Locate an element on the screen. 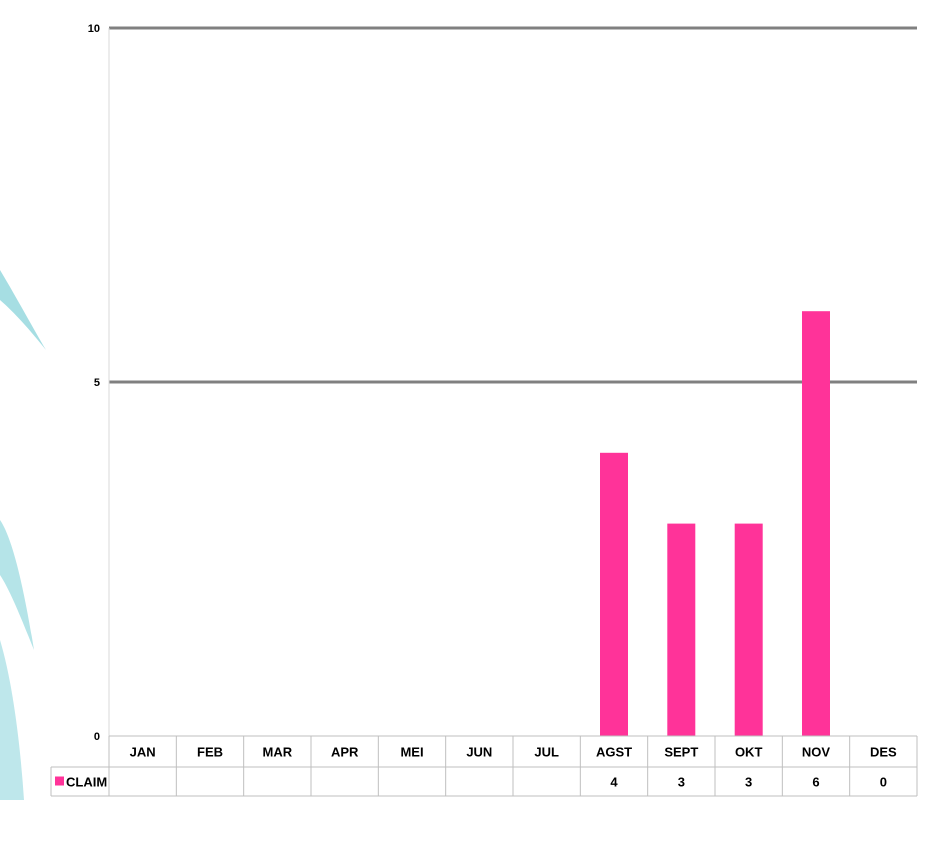 Image resolution: width=941 pixels, height=848 pixels. legend-swatch is located at coordinates (59, 781).